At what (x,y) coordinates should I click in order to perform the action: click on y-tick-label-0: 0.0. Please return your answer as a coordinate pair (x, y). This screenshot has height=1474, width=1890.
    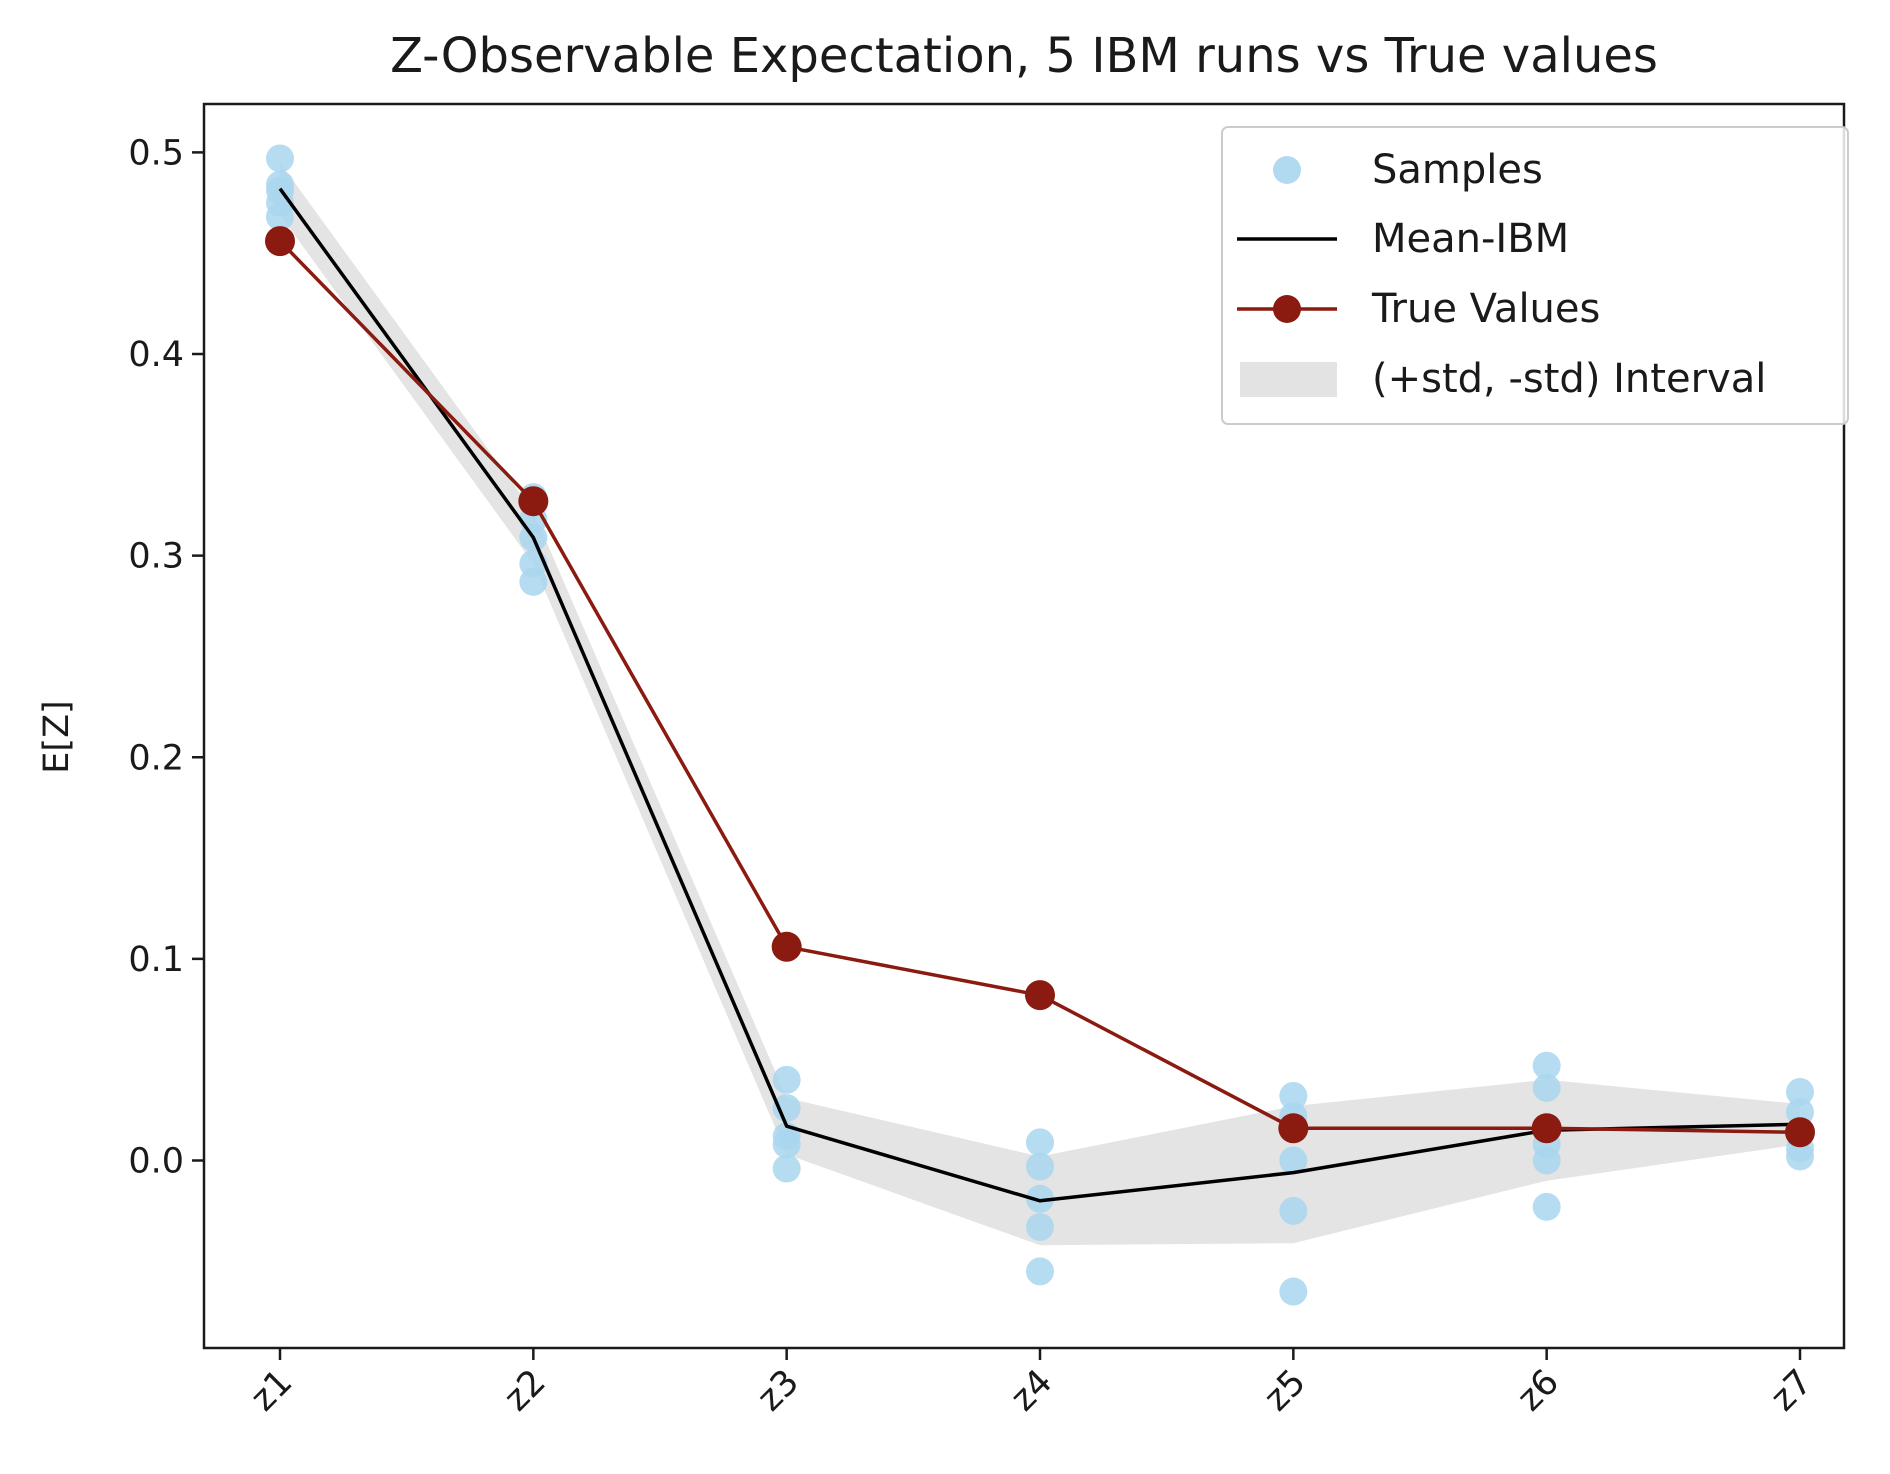
    Looking at the image, I should click on (156, 1161).